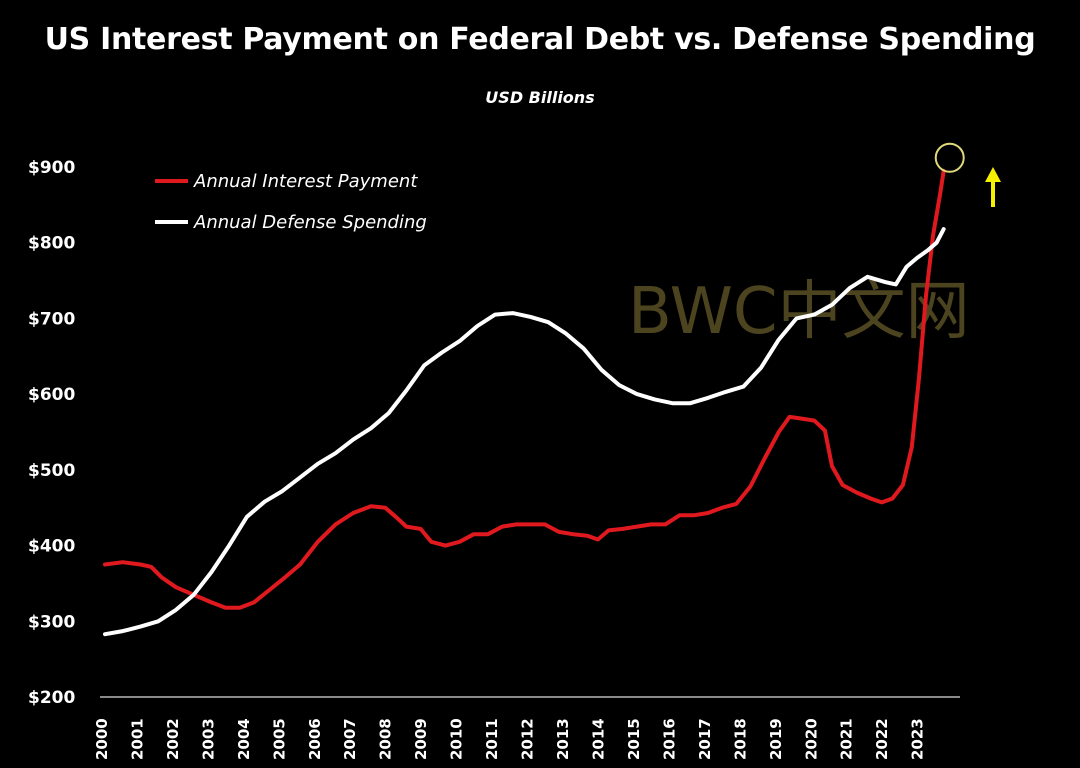 Image resolution: width=1080 pixels, height=768 pixels. Describe the element at coordinates (847, 739) in the screenshot. I see `x-tick-label: 2021` at that location.